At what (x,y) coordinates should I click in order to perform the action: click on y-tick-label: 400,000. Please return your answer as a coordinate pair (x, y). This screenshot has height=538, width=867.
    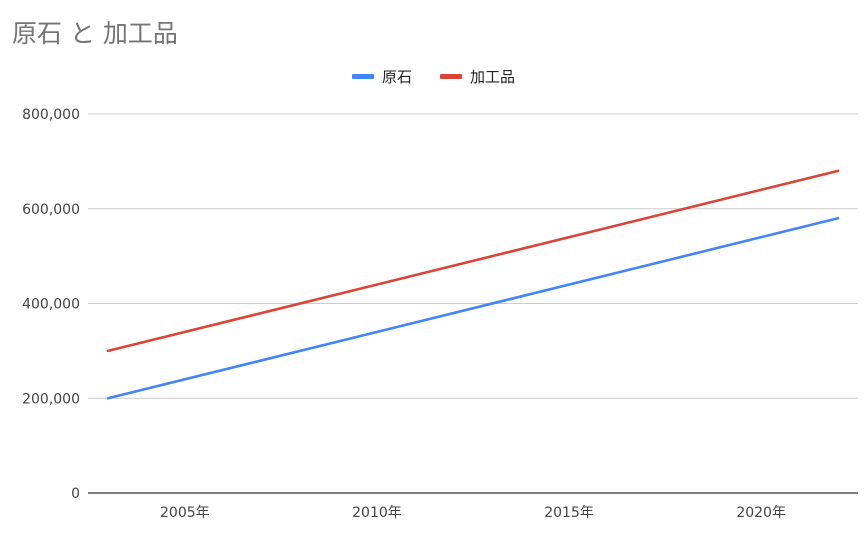
    Looking at the image, I should click on (51, 305).